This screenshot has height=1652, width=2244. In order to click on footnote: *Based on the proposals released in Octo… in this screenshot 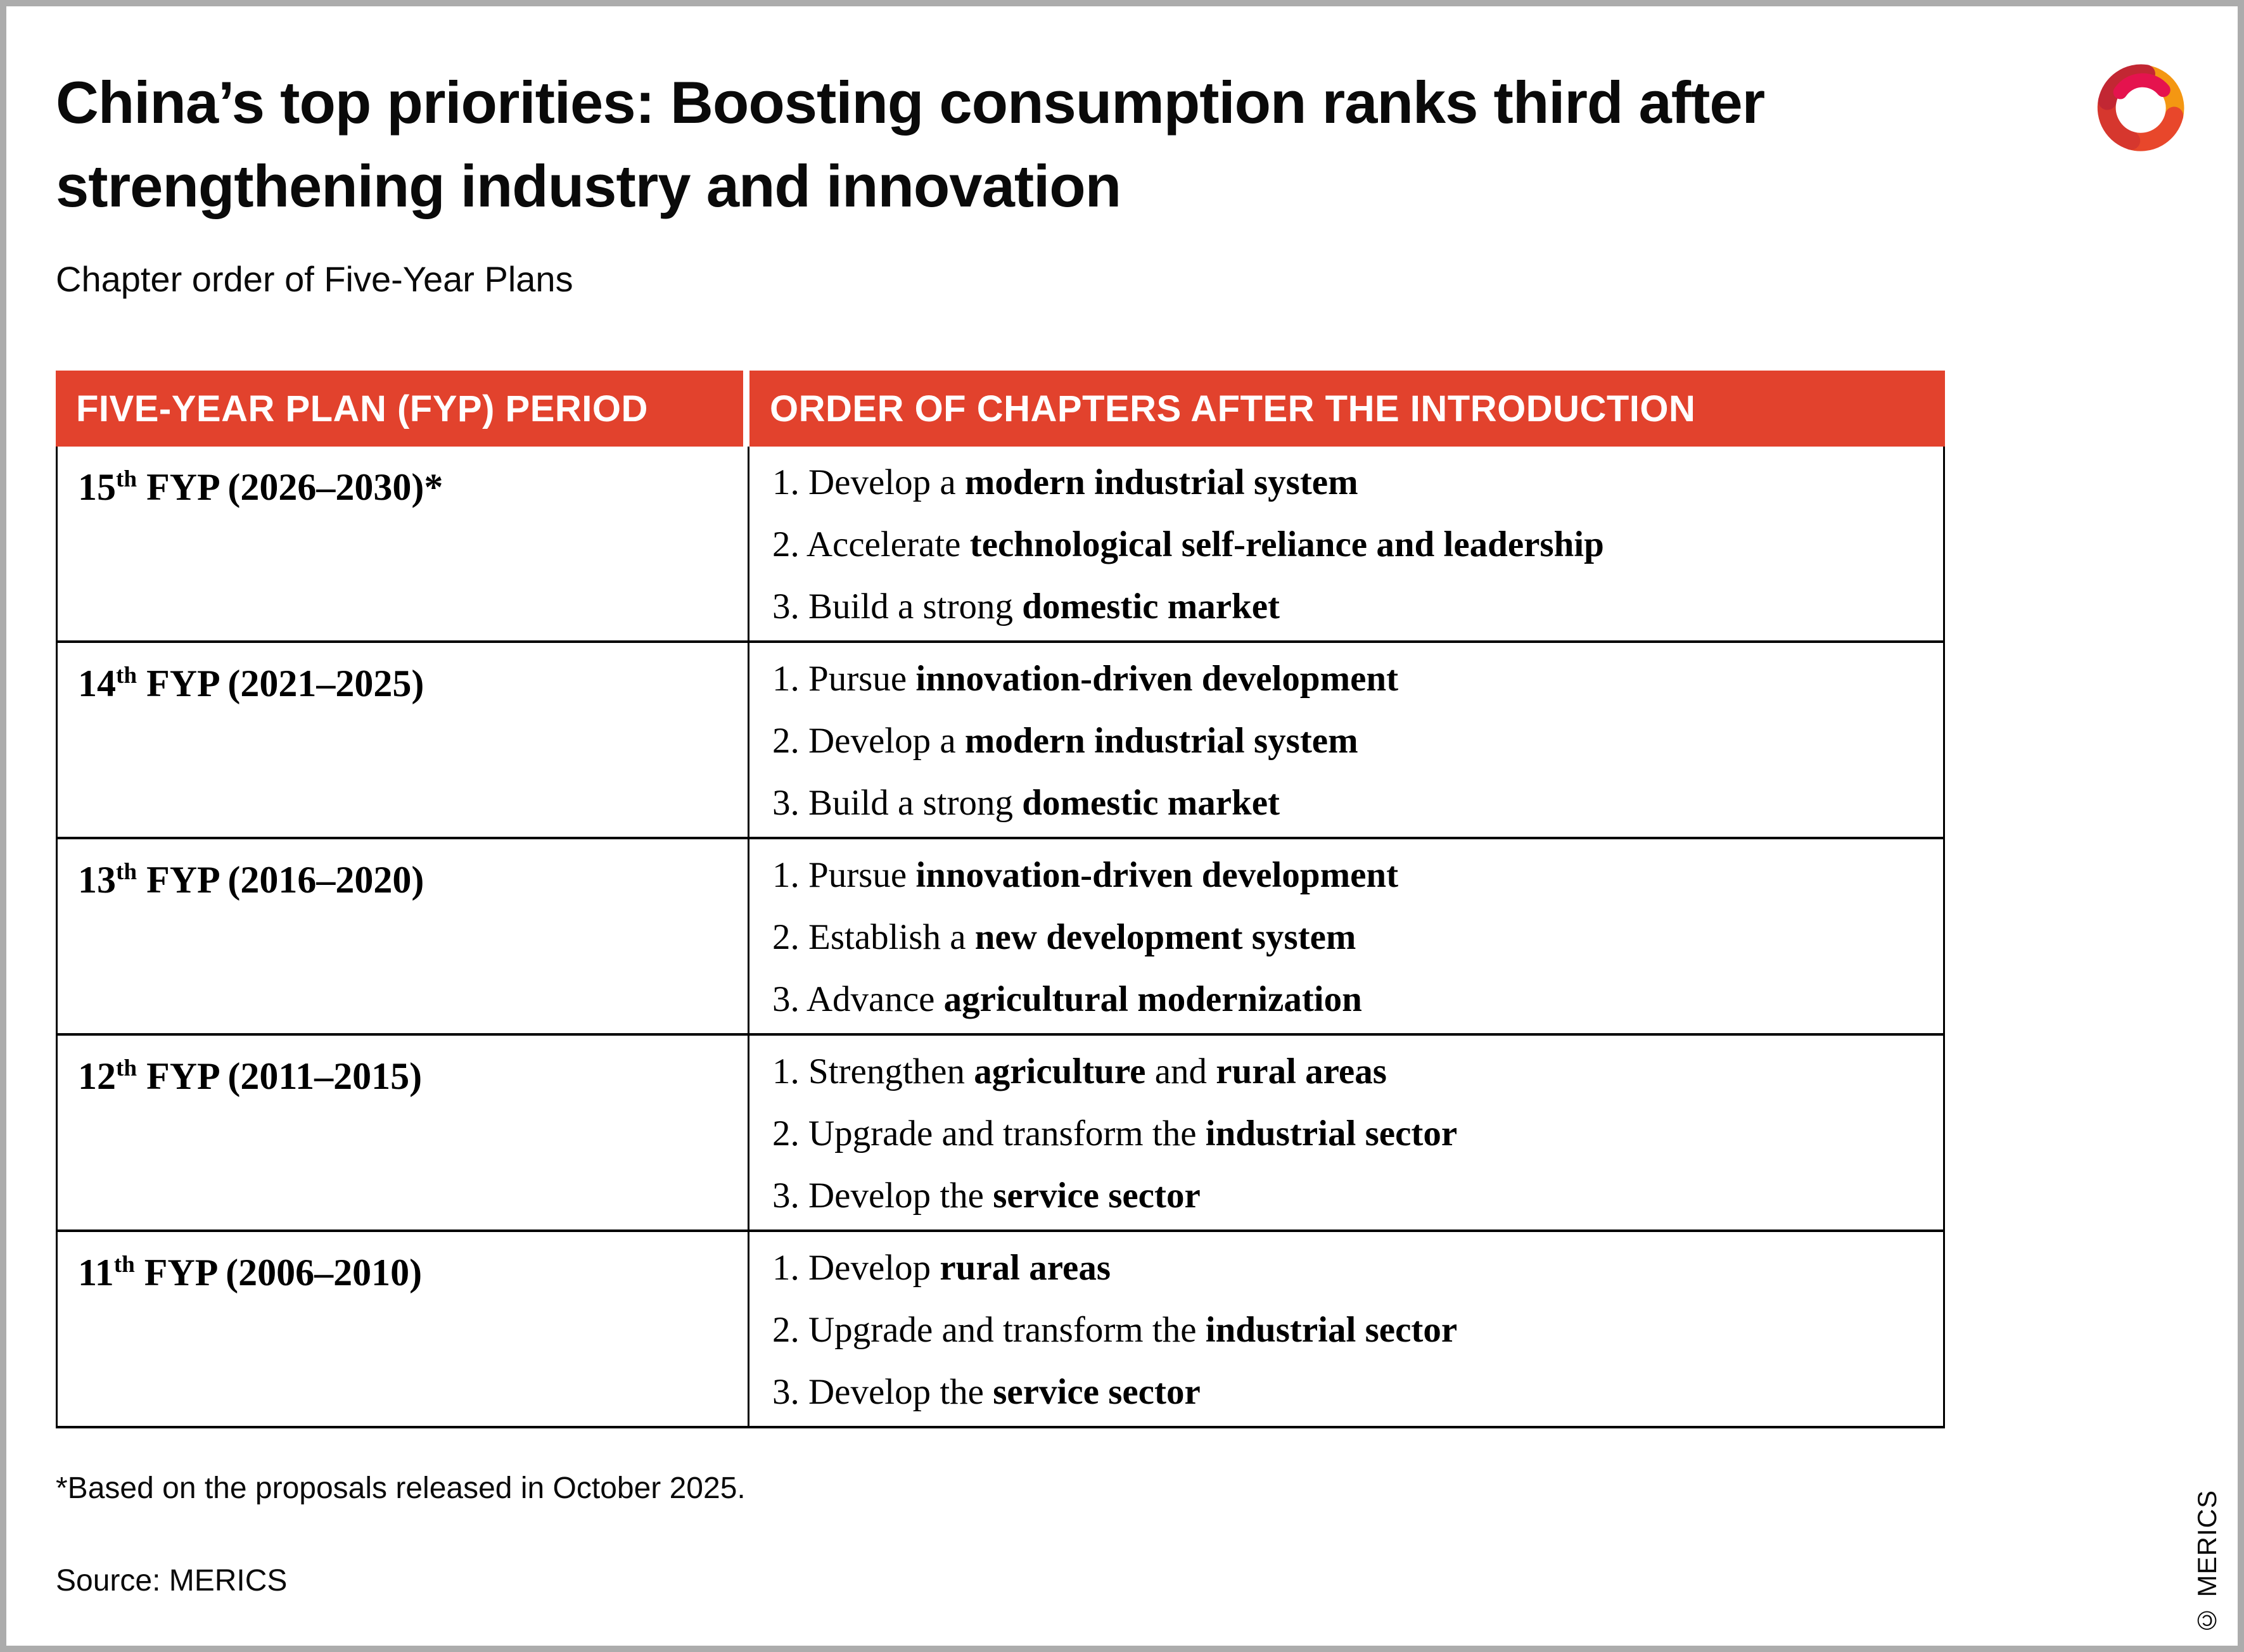, I will do `click(401, 1488)`.